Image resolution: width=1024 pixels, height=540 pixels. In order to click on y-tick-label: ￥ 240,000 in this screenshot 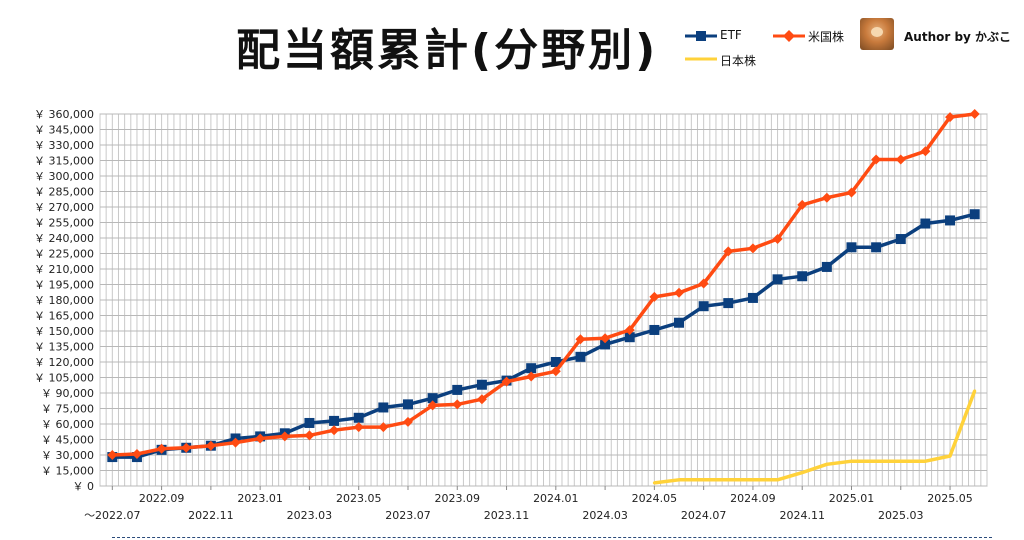, I will do `click(64, 238)`.